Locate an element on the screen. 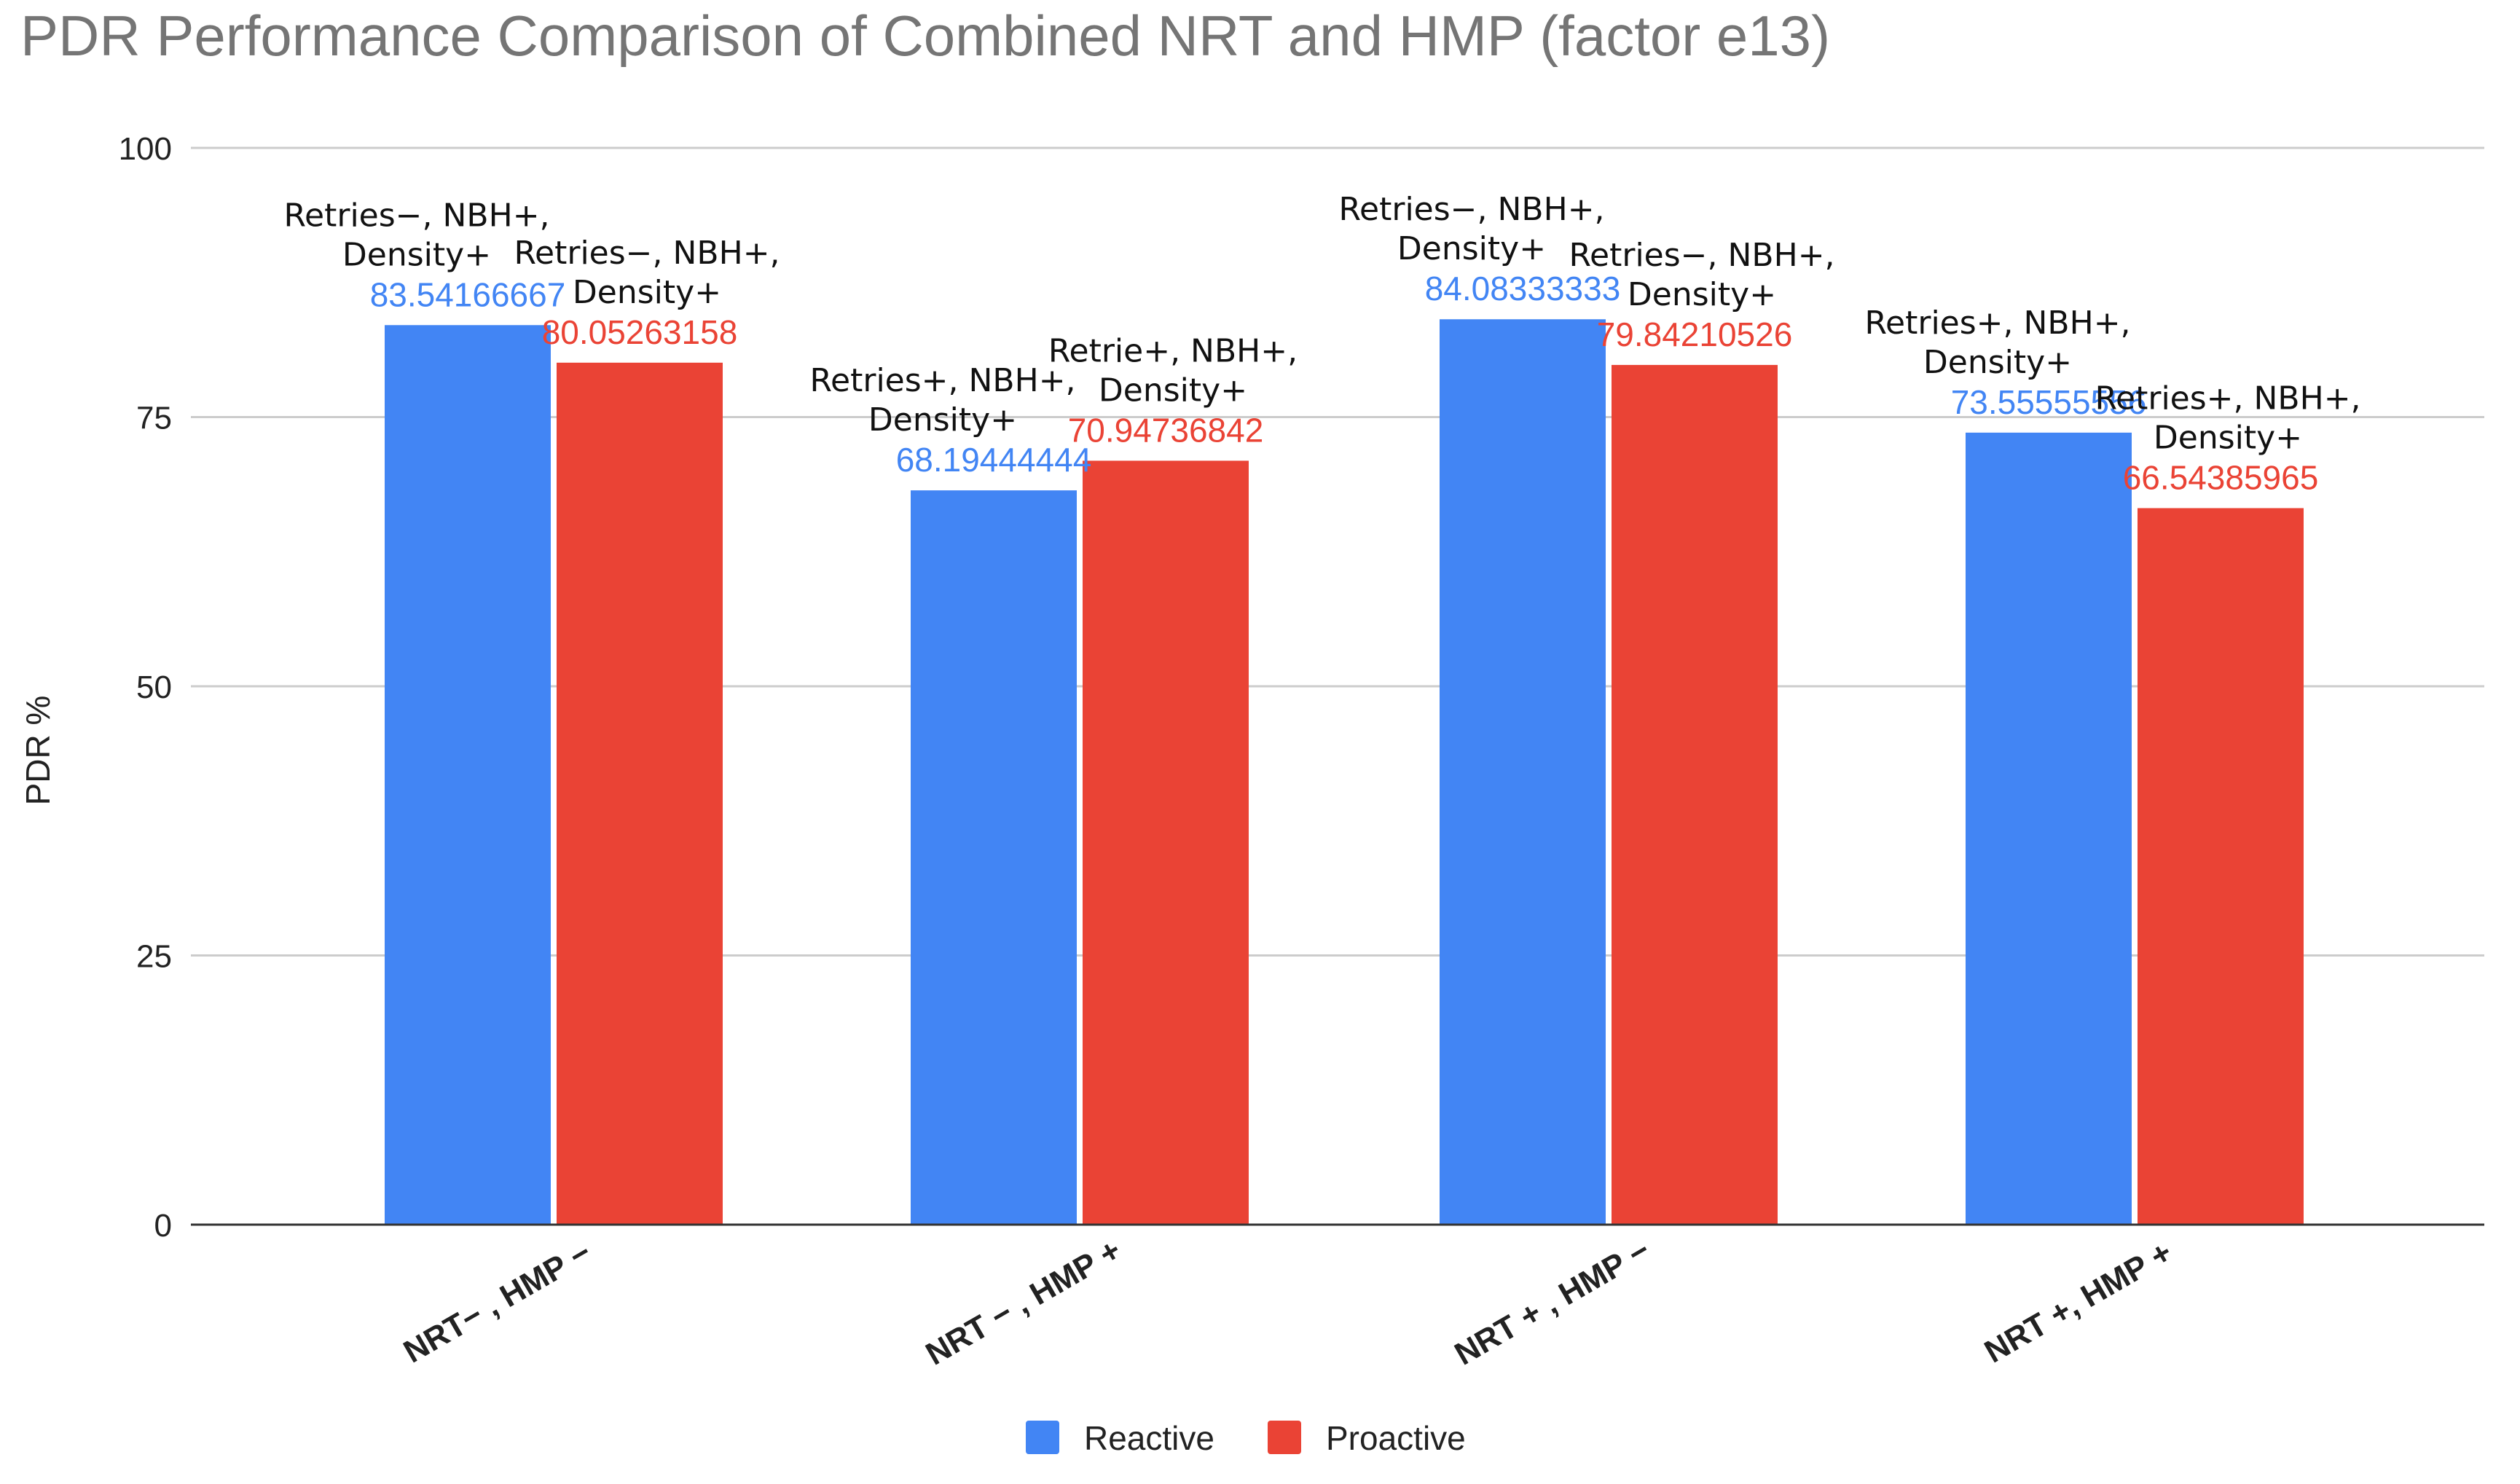 This screenshot has width=2520, height=1484. y-tick-label: 0 is located at coordinates (163, 1226).